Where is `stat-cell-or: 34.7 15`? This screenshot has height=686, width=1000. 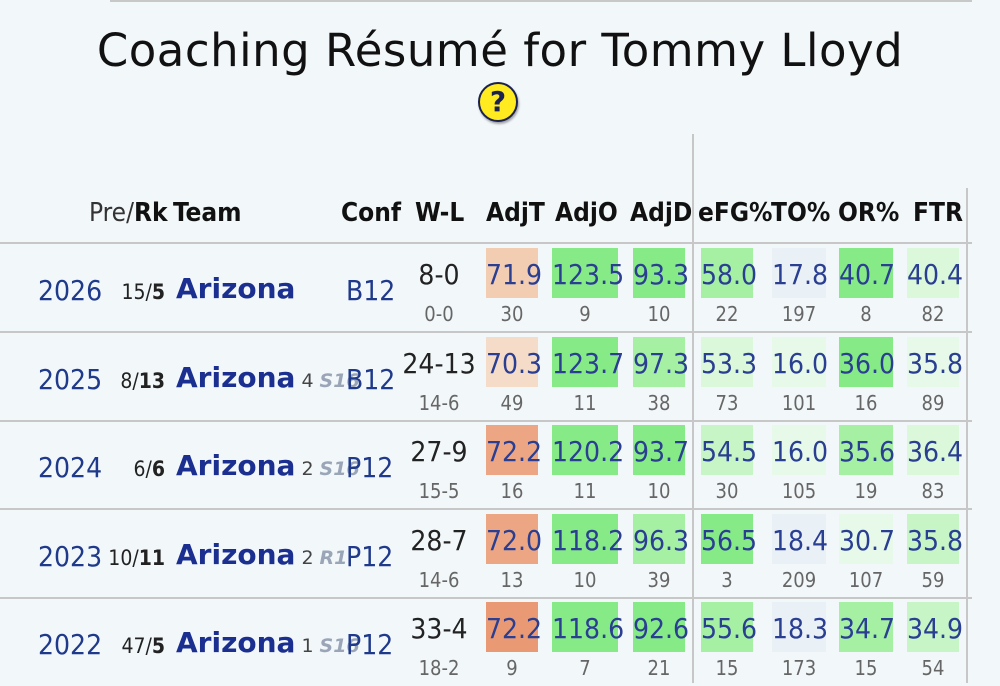
stat-cell-or: 34.7 15 is located at coordinates (867, 642).